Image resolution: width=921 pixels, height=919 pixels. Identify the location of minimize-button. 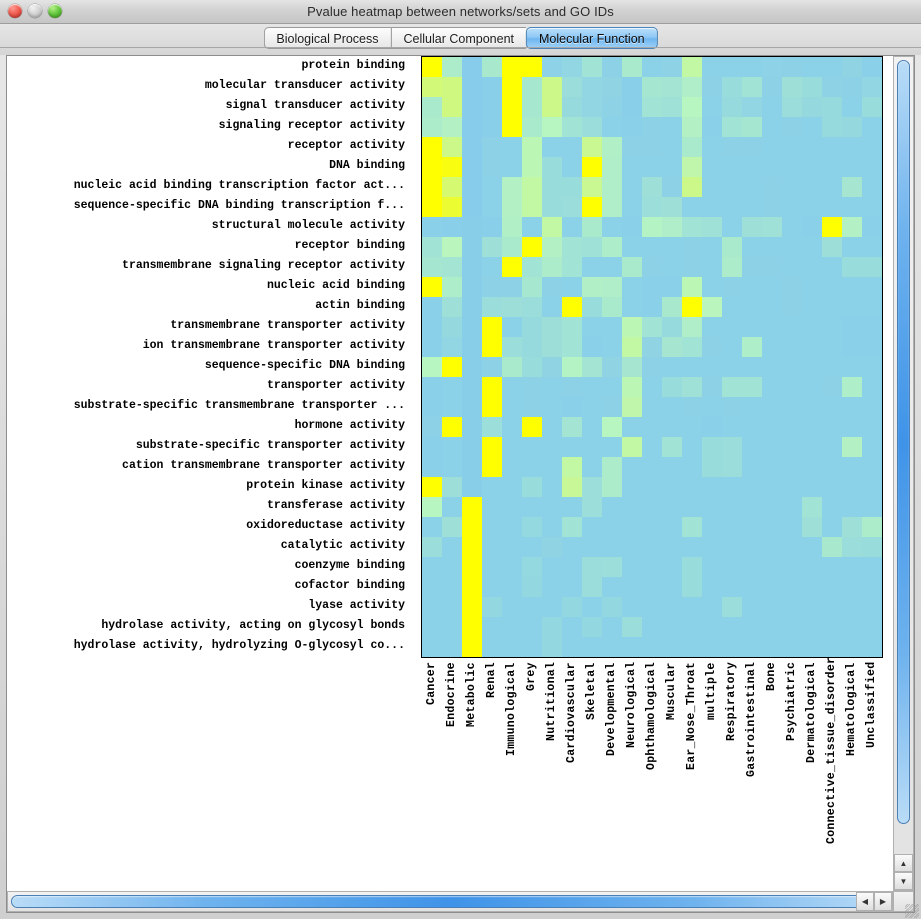
(35, 11).